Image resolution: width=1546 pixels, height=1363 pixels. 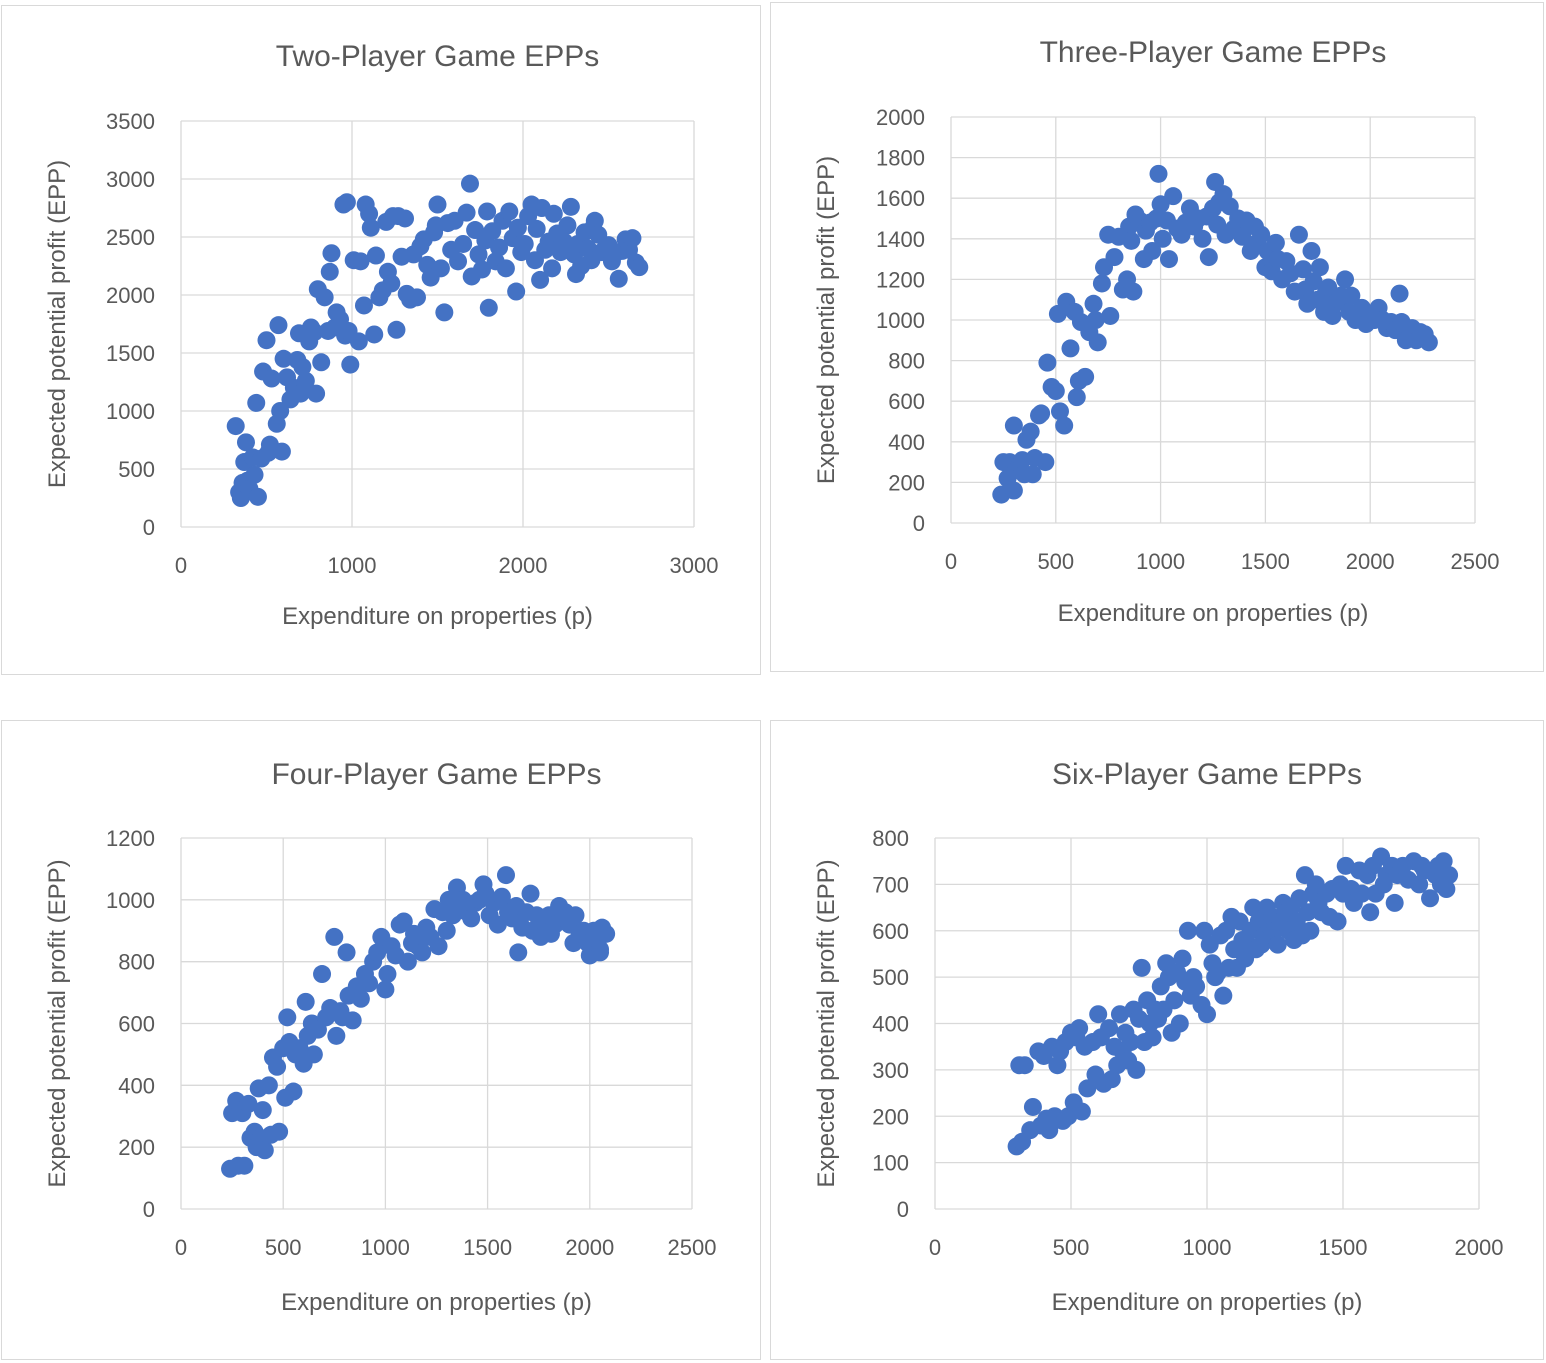 What do you see at coordinates (136, 962) in the screenshot?
I see `y-tick-label: 800` at bounding box center [136, 962].